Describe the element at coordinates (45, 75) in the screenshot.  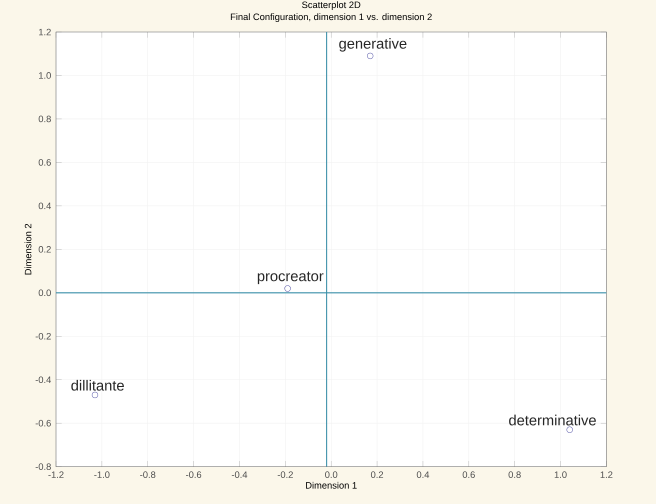
I see `y-tick-label: 1.0` at that location.